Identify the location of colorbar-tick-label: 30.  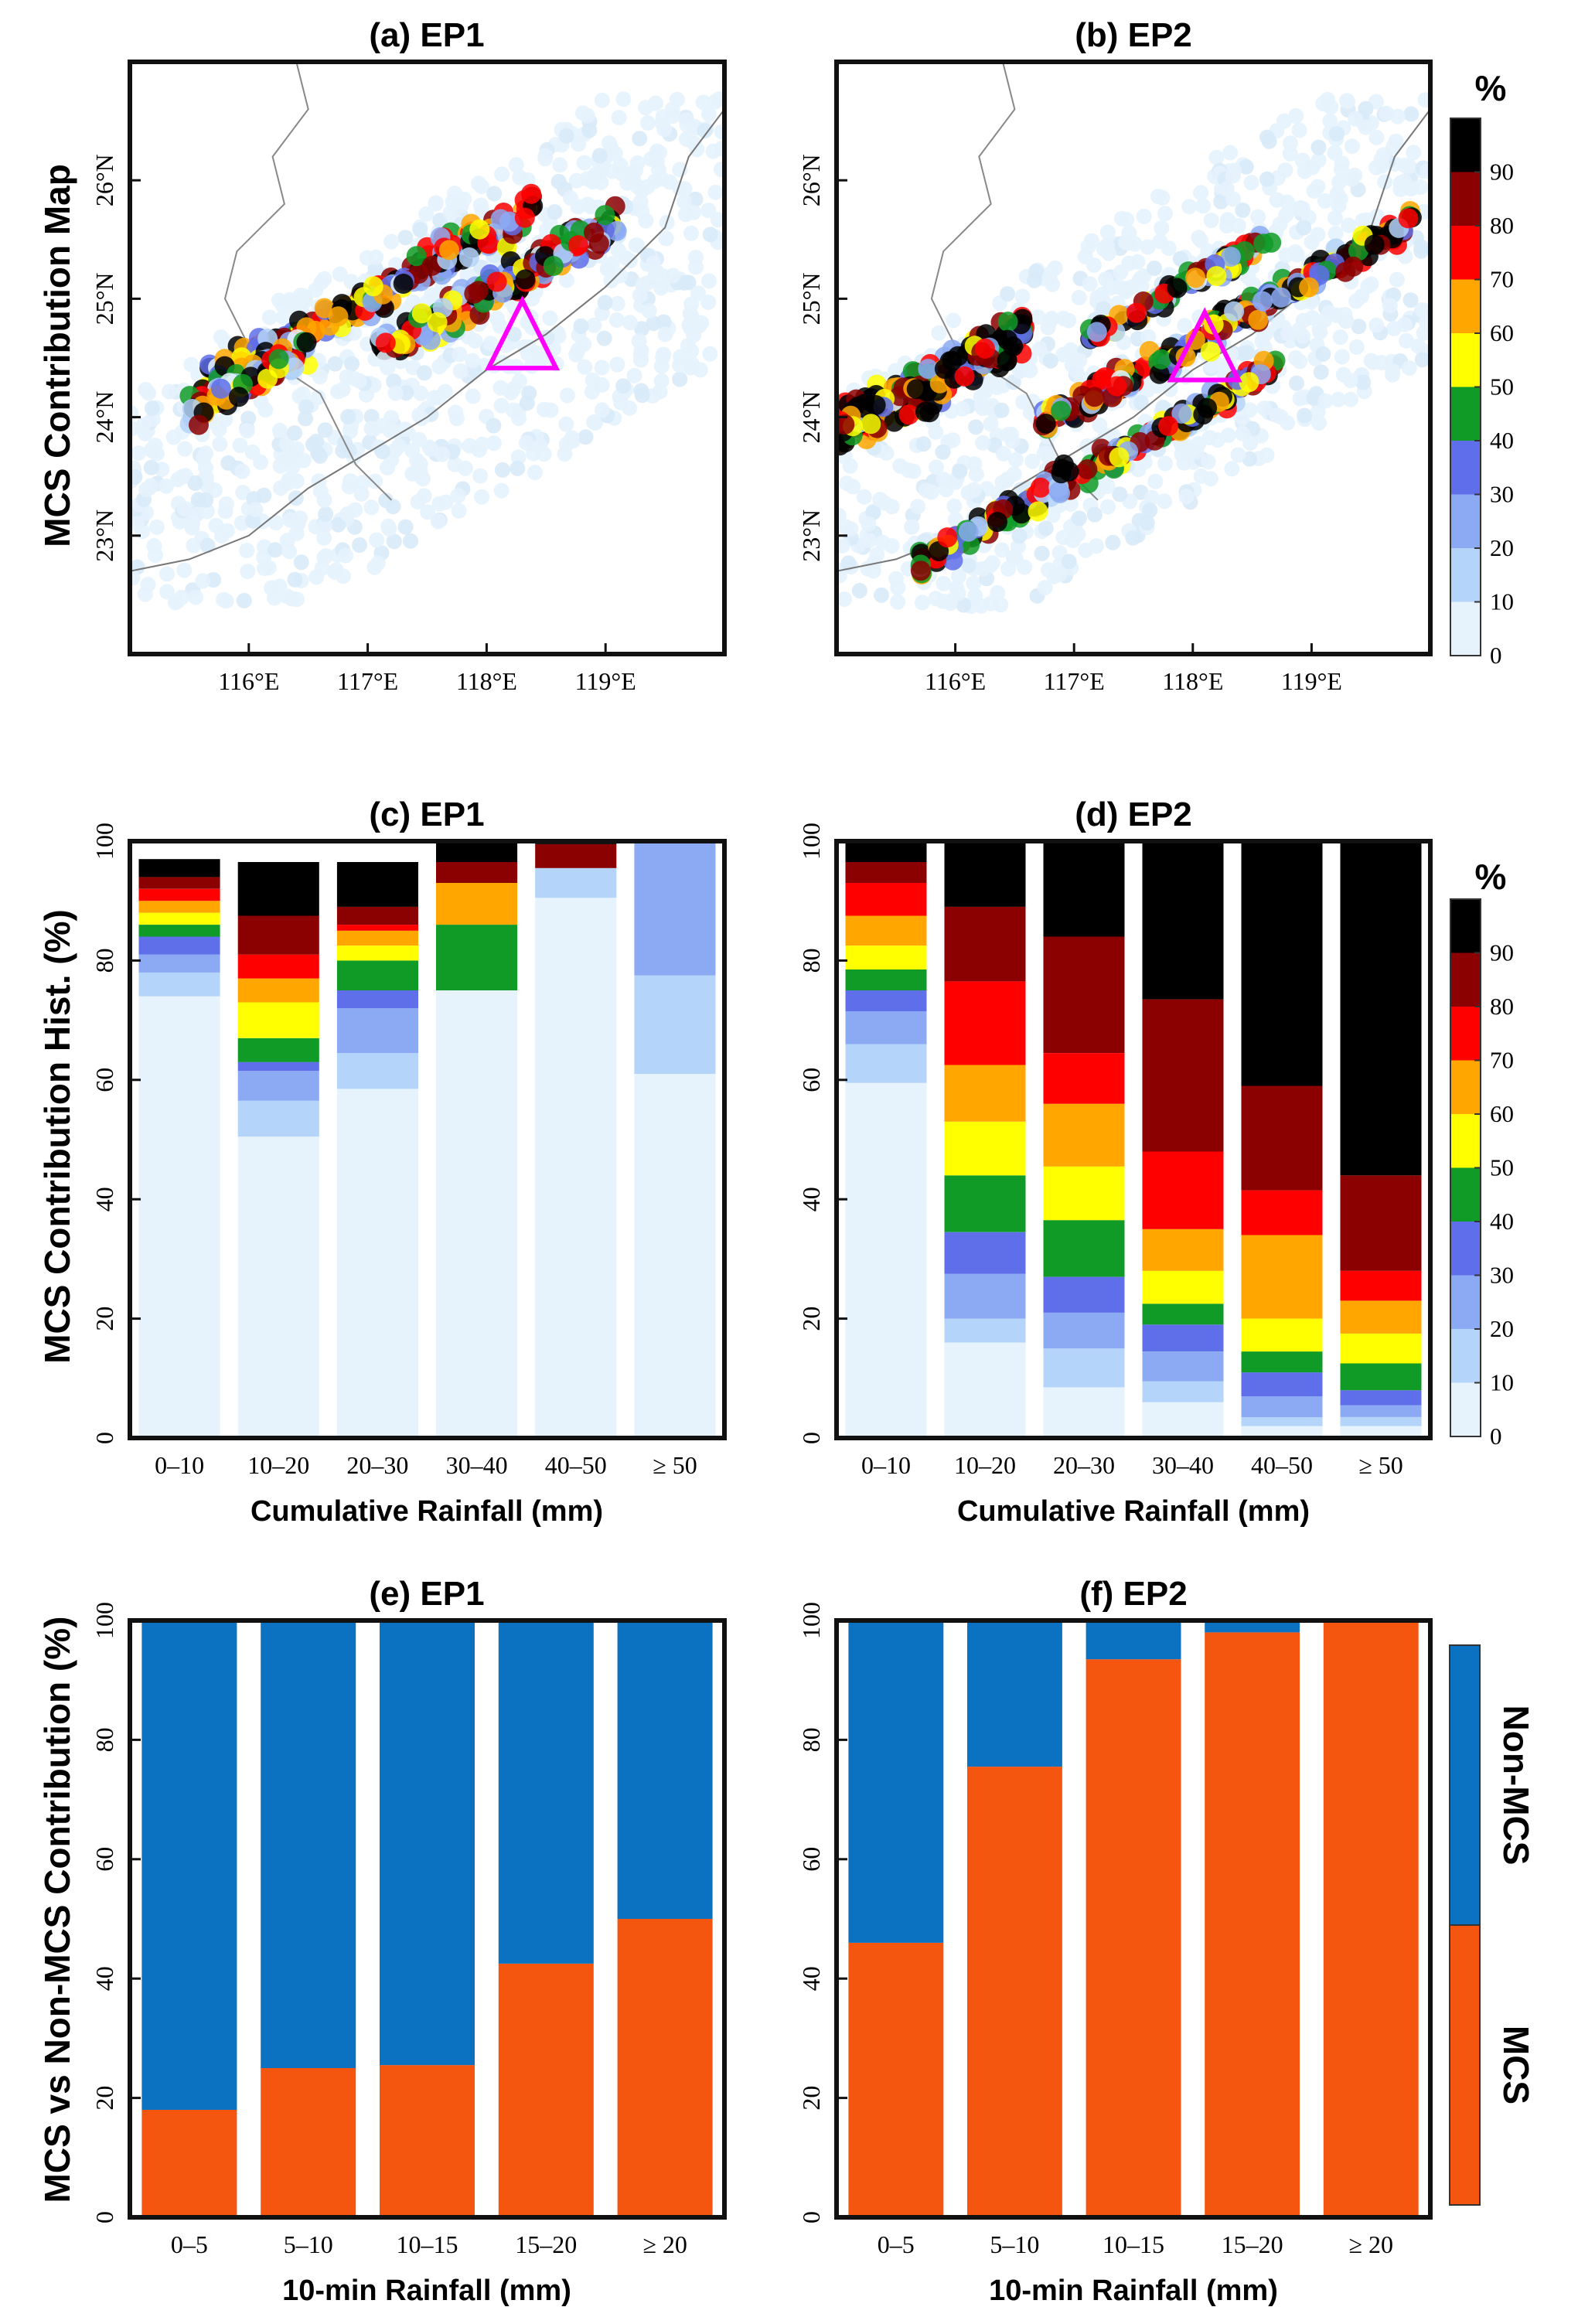
(1502, 1275).